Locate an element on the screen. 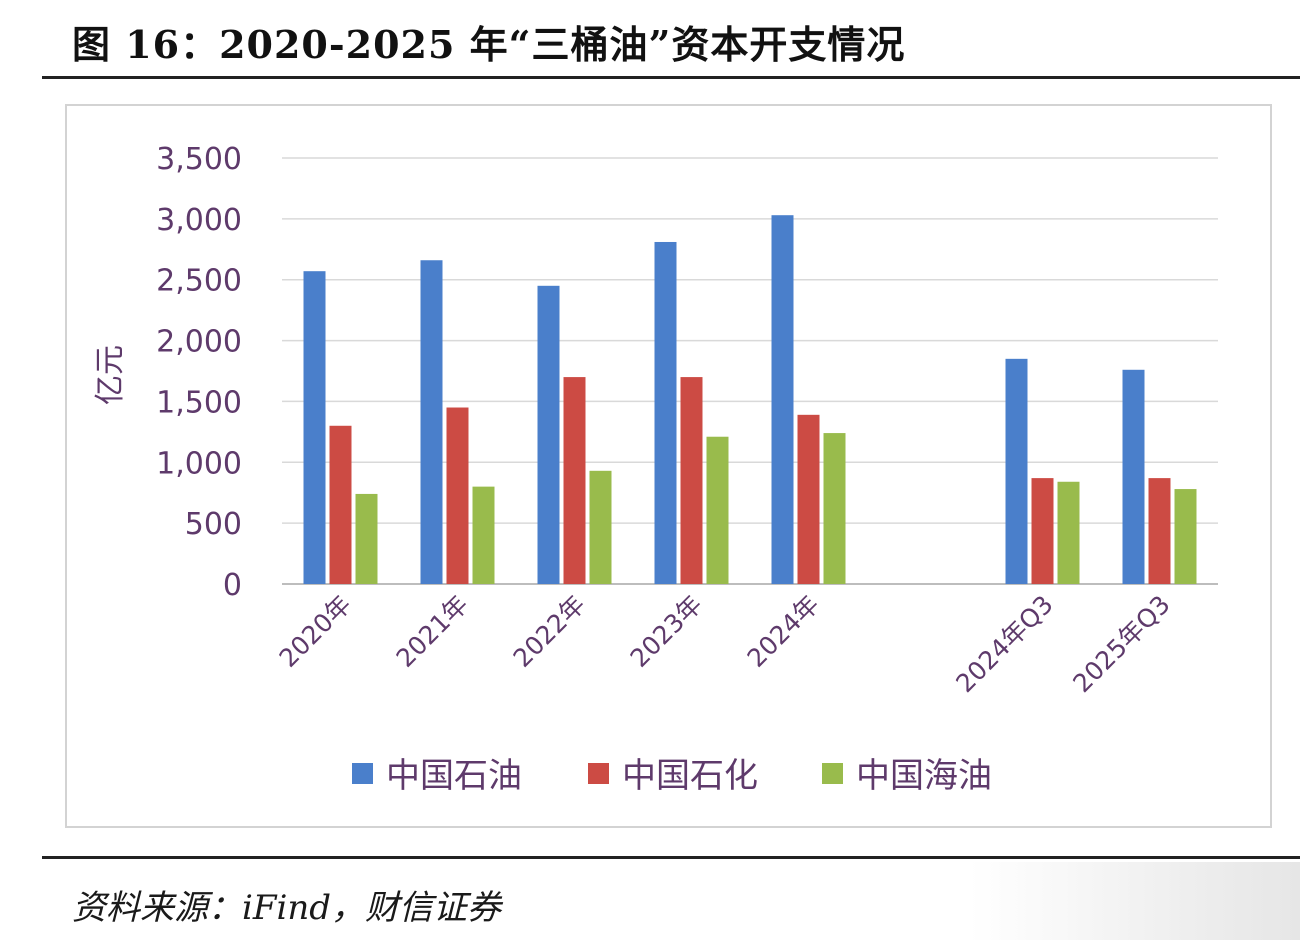 The image size is (1300, 940). legend-label: 中国石化 is located at coordinates (690, 776).